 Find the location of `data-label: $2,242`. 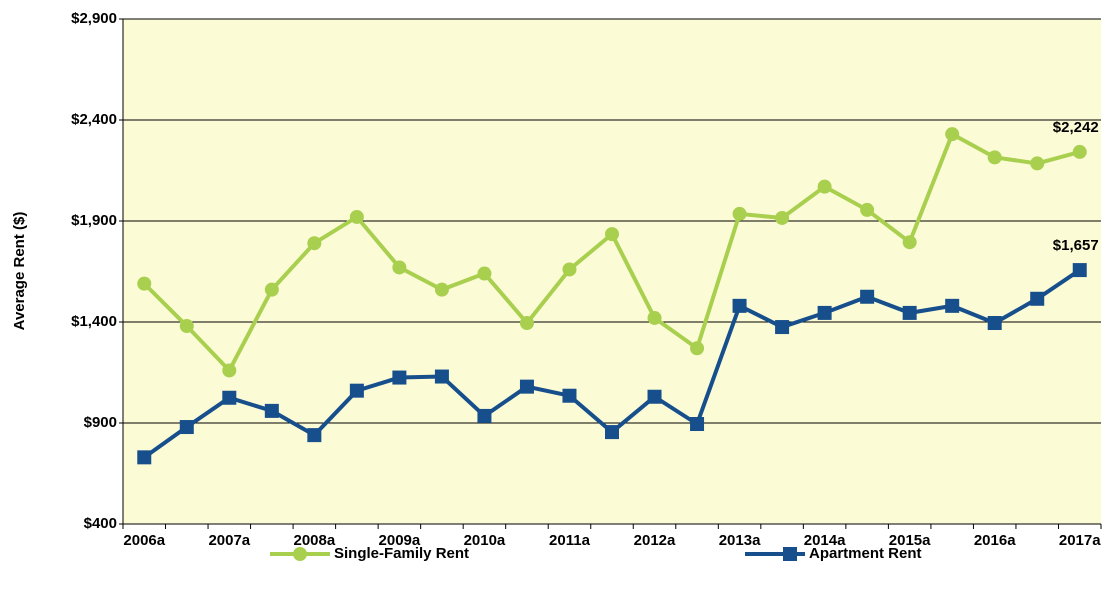

data-label: $2,242 is located at coordinates (1076, 127).